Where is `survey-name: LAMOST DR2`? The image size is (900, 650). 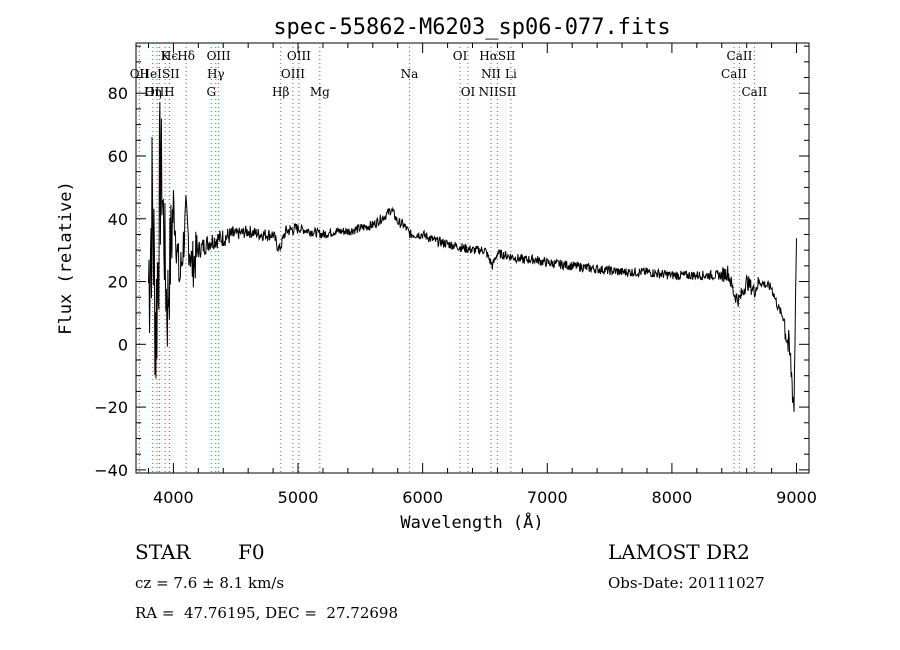
survey-name: LAMOST DR2 is located at coordinates (679, 552).